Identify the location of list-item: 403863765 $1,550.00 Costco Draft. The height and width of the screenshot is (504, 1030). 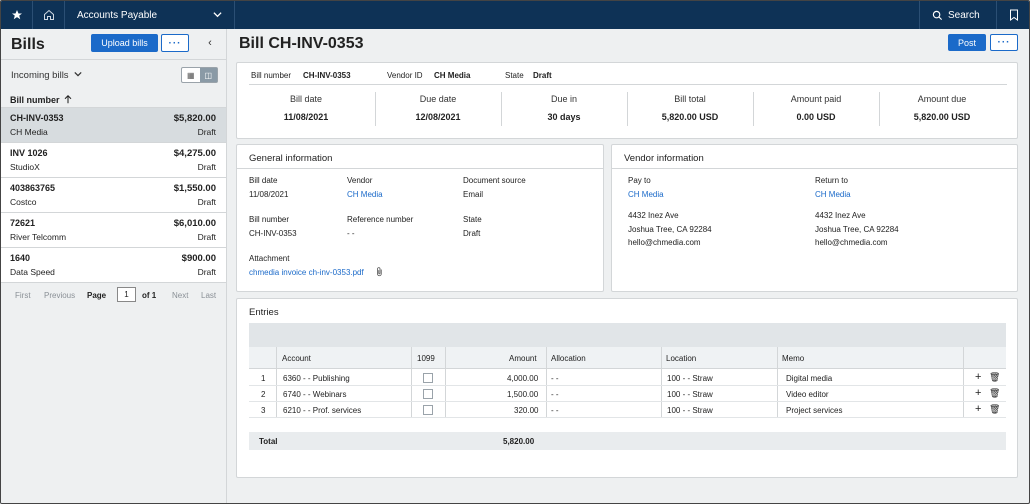
(113, 195).